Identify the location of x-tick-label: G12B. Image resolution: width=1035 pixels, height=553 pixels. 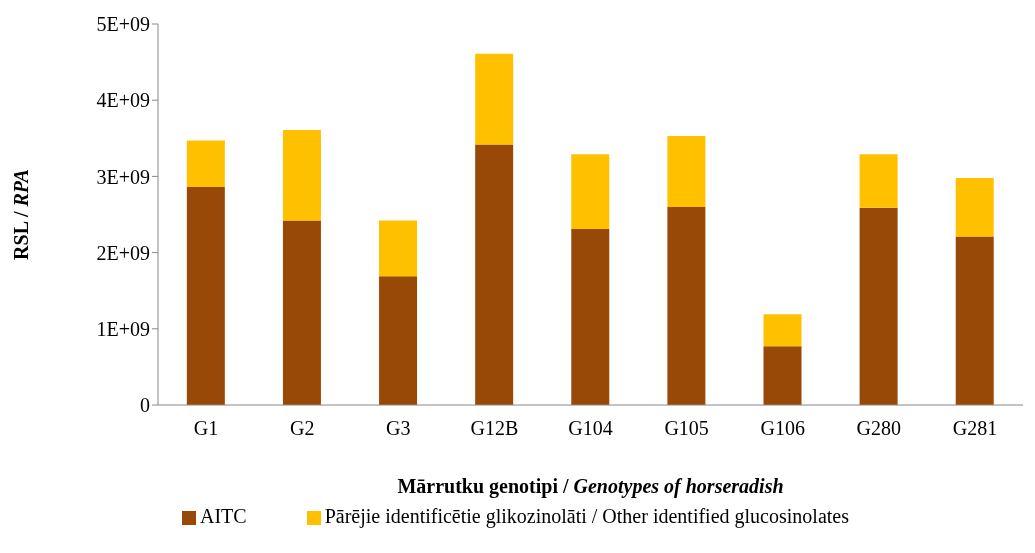
(494, 428).